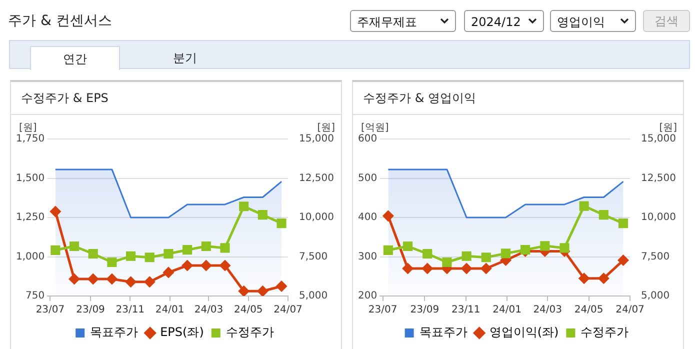  What do you see at coordinates (185, 58) in the screenshot?
I see `text: 분기` at bounding box center [185, 58].